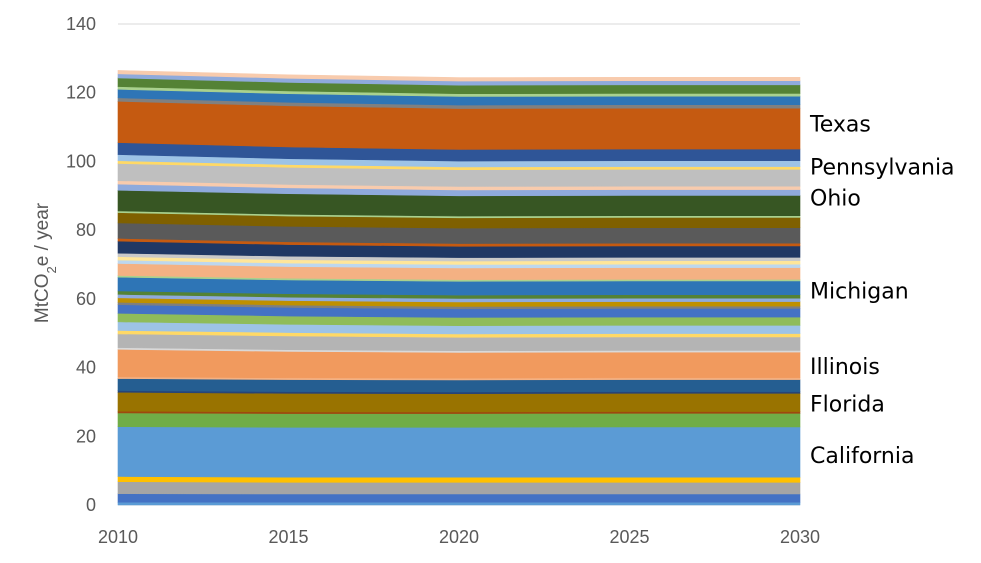 The height and width of the screenshot is (563, 981). I want to click on state-label-texas: Texas, so click(840, 125).